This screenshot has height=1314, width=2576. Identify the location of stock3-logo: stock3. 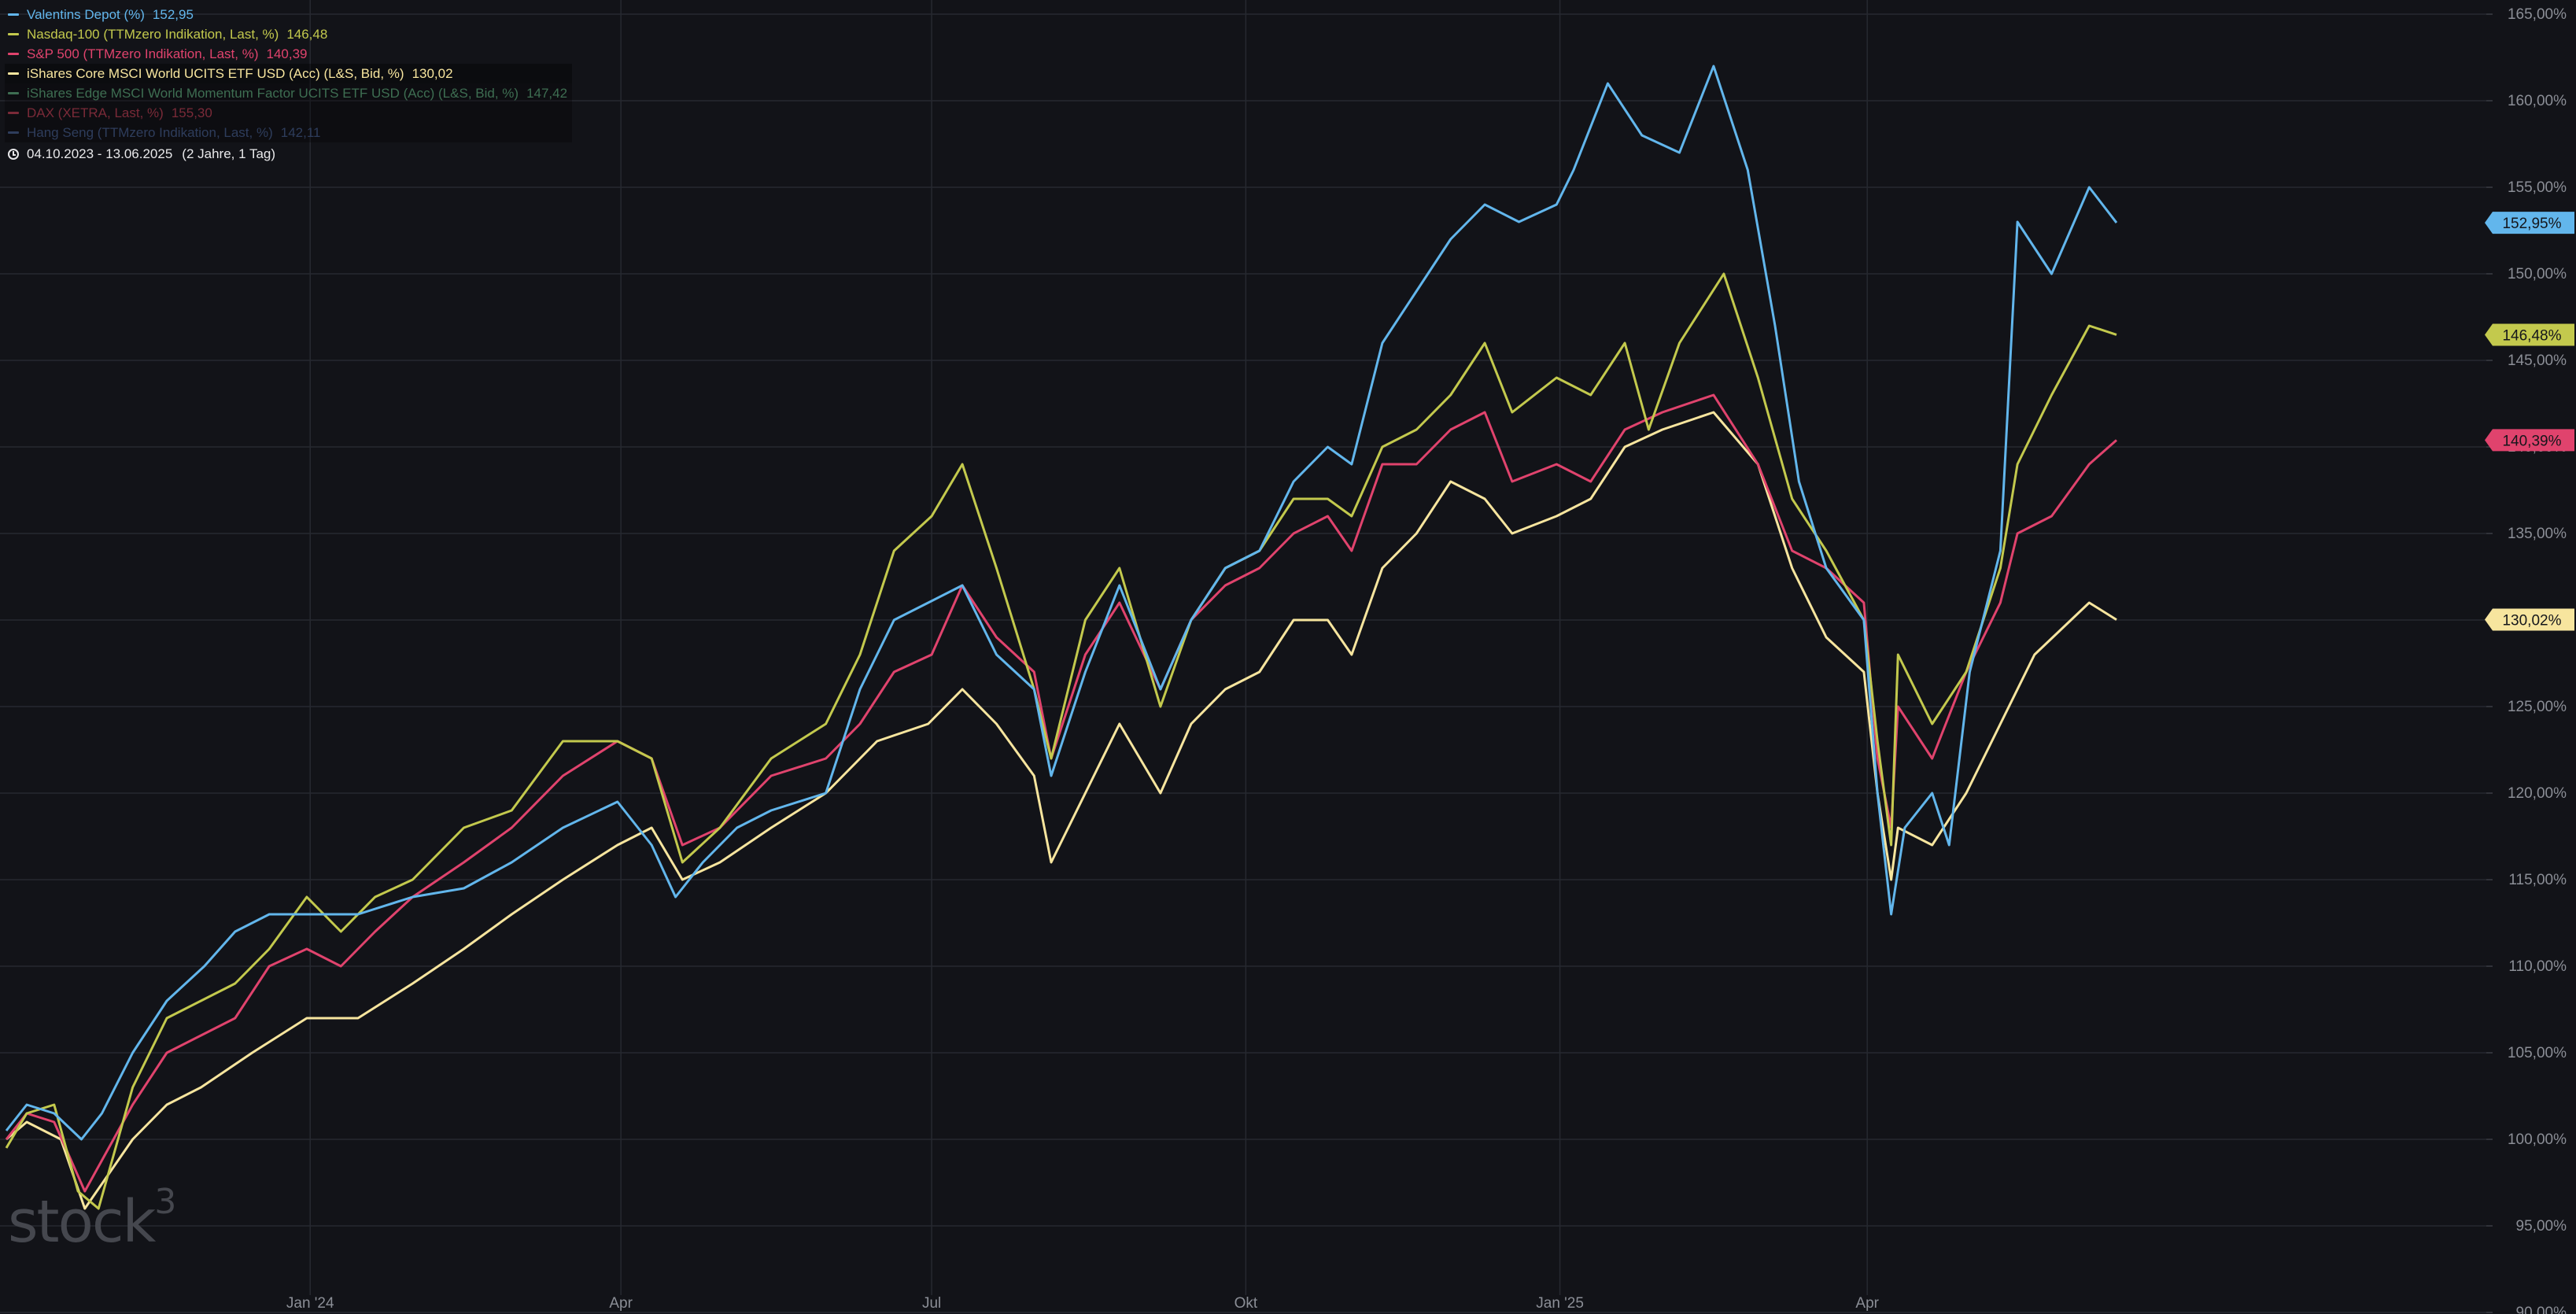
(92, 1219).